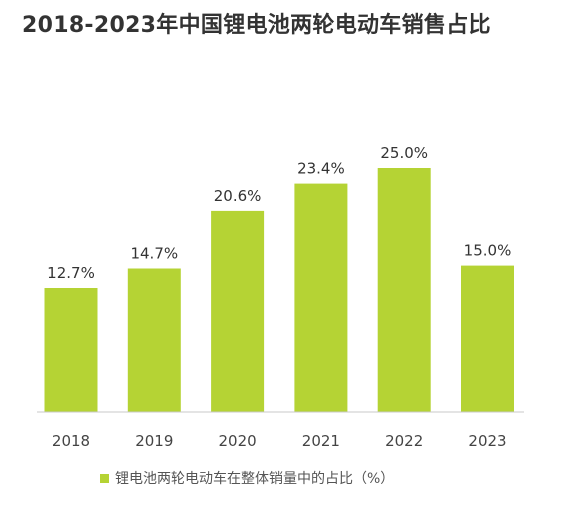 The height and width of the screenshot is (509, 561). I want to click on data-label-2020: 20.6%, so click(238, 196).